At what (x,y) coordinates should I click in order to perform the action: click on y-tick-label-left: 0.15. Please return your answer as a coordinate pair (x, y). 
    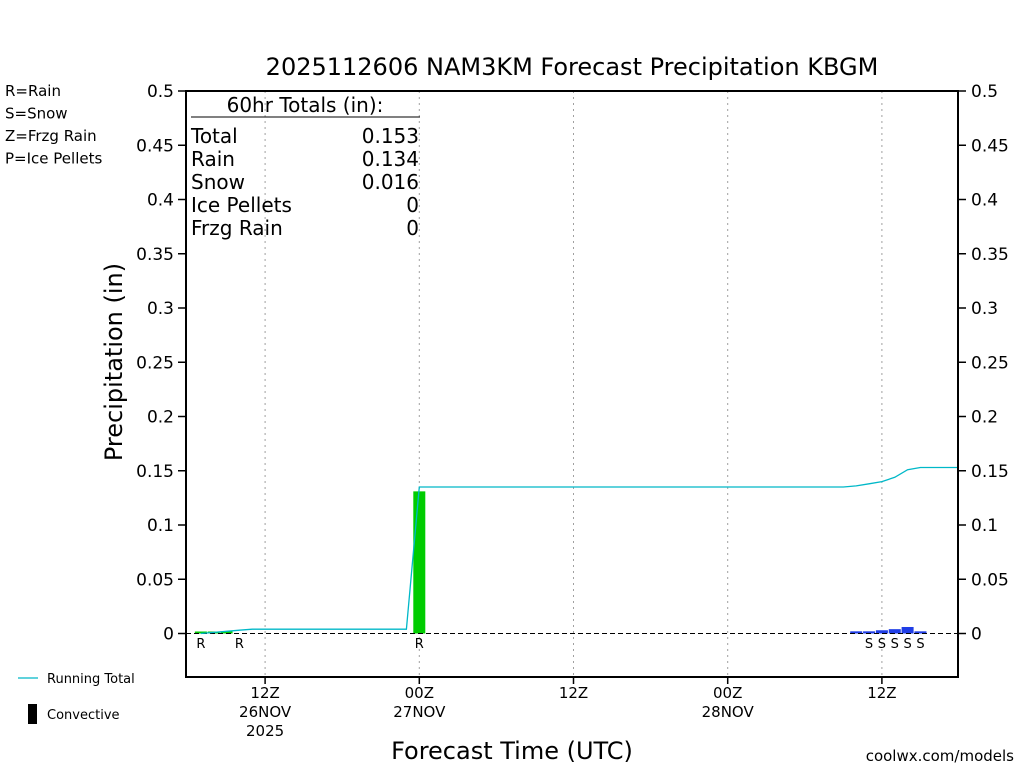
    Looking at the image, I should click on (155, 472).